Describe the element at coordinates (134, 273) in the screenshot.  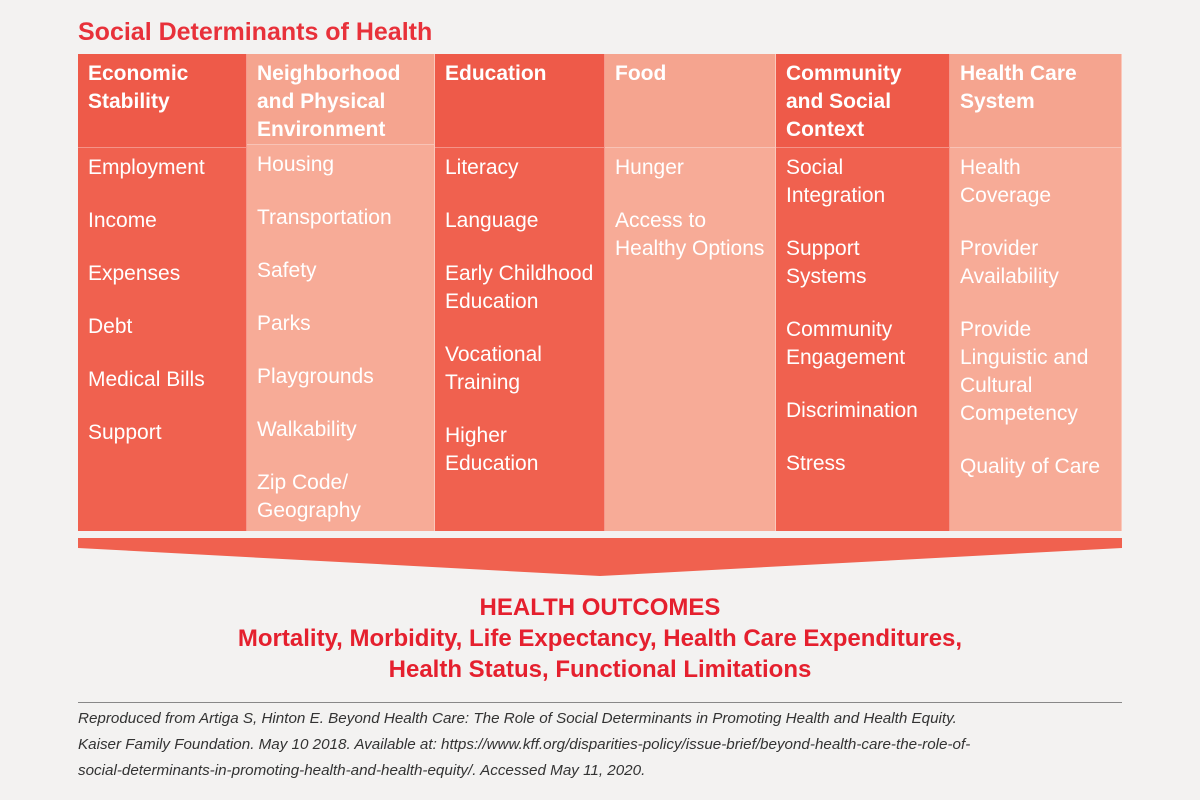
I see `item: Expenses` at that location.